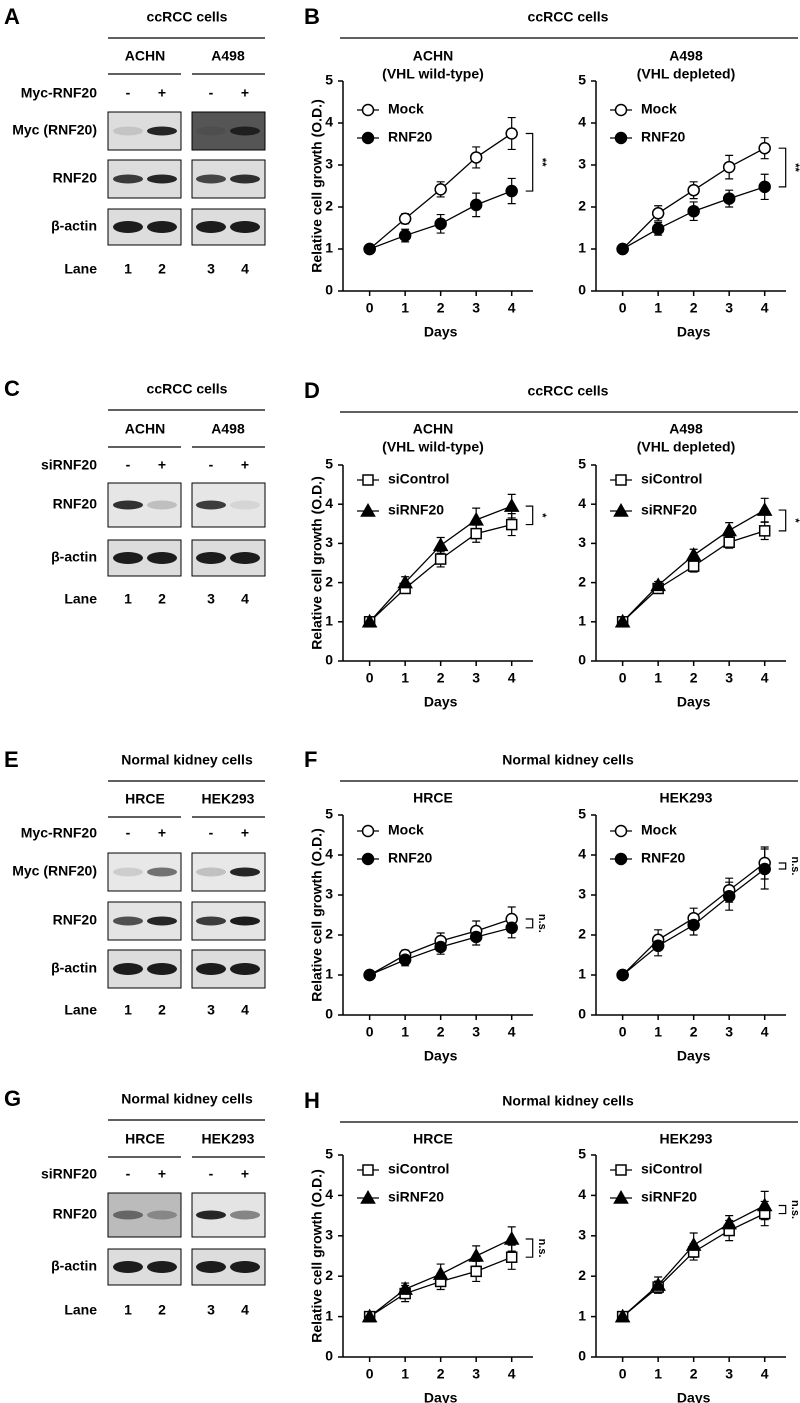 The image size is (800, 1403). What do you see at coordinates (568, 760) in the screenshot?
I see `group-title: Normal kidney cells` at bounding box center [568, 760].